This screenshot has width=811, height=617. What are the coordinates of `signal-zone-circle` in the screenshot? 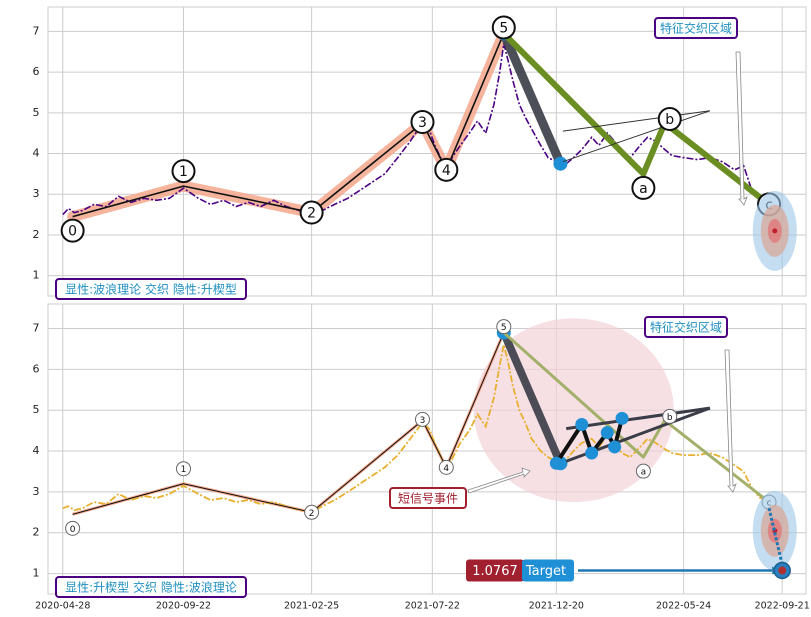 It's located at (573, 410).